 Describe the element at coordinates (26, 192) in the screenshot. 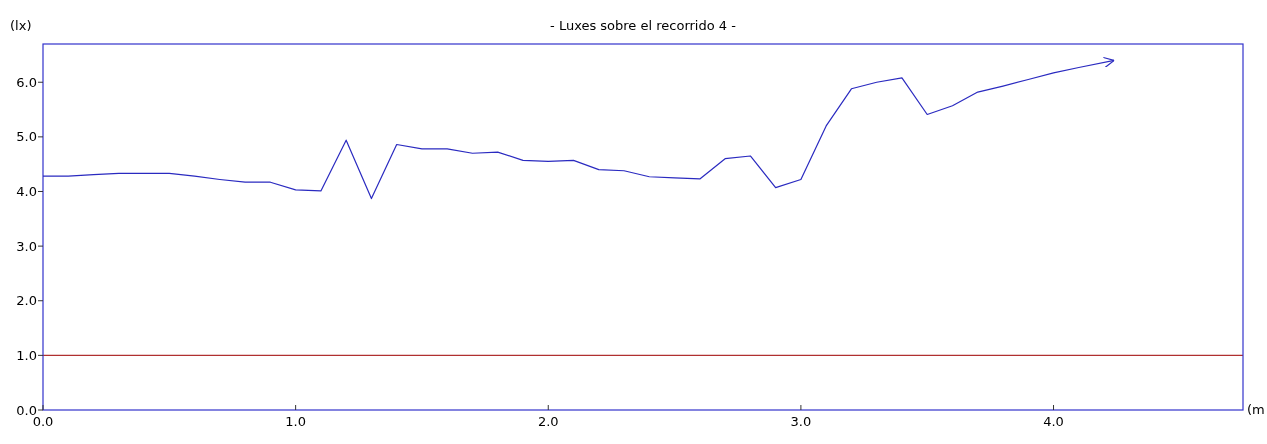

I see `y-tick-label: 4.0` at that location.